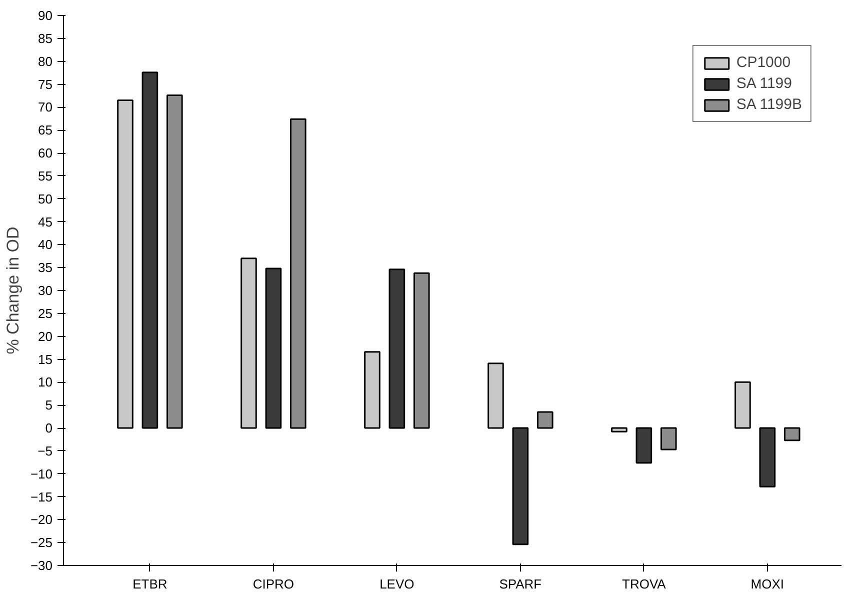  Describe the element at coordinates (150, 584) in the screenshot. I see `x-tick-label: ETBR` at that location.